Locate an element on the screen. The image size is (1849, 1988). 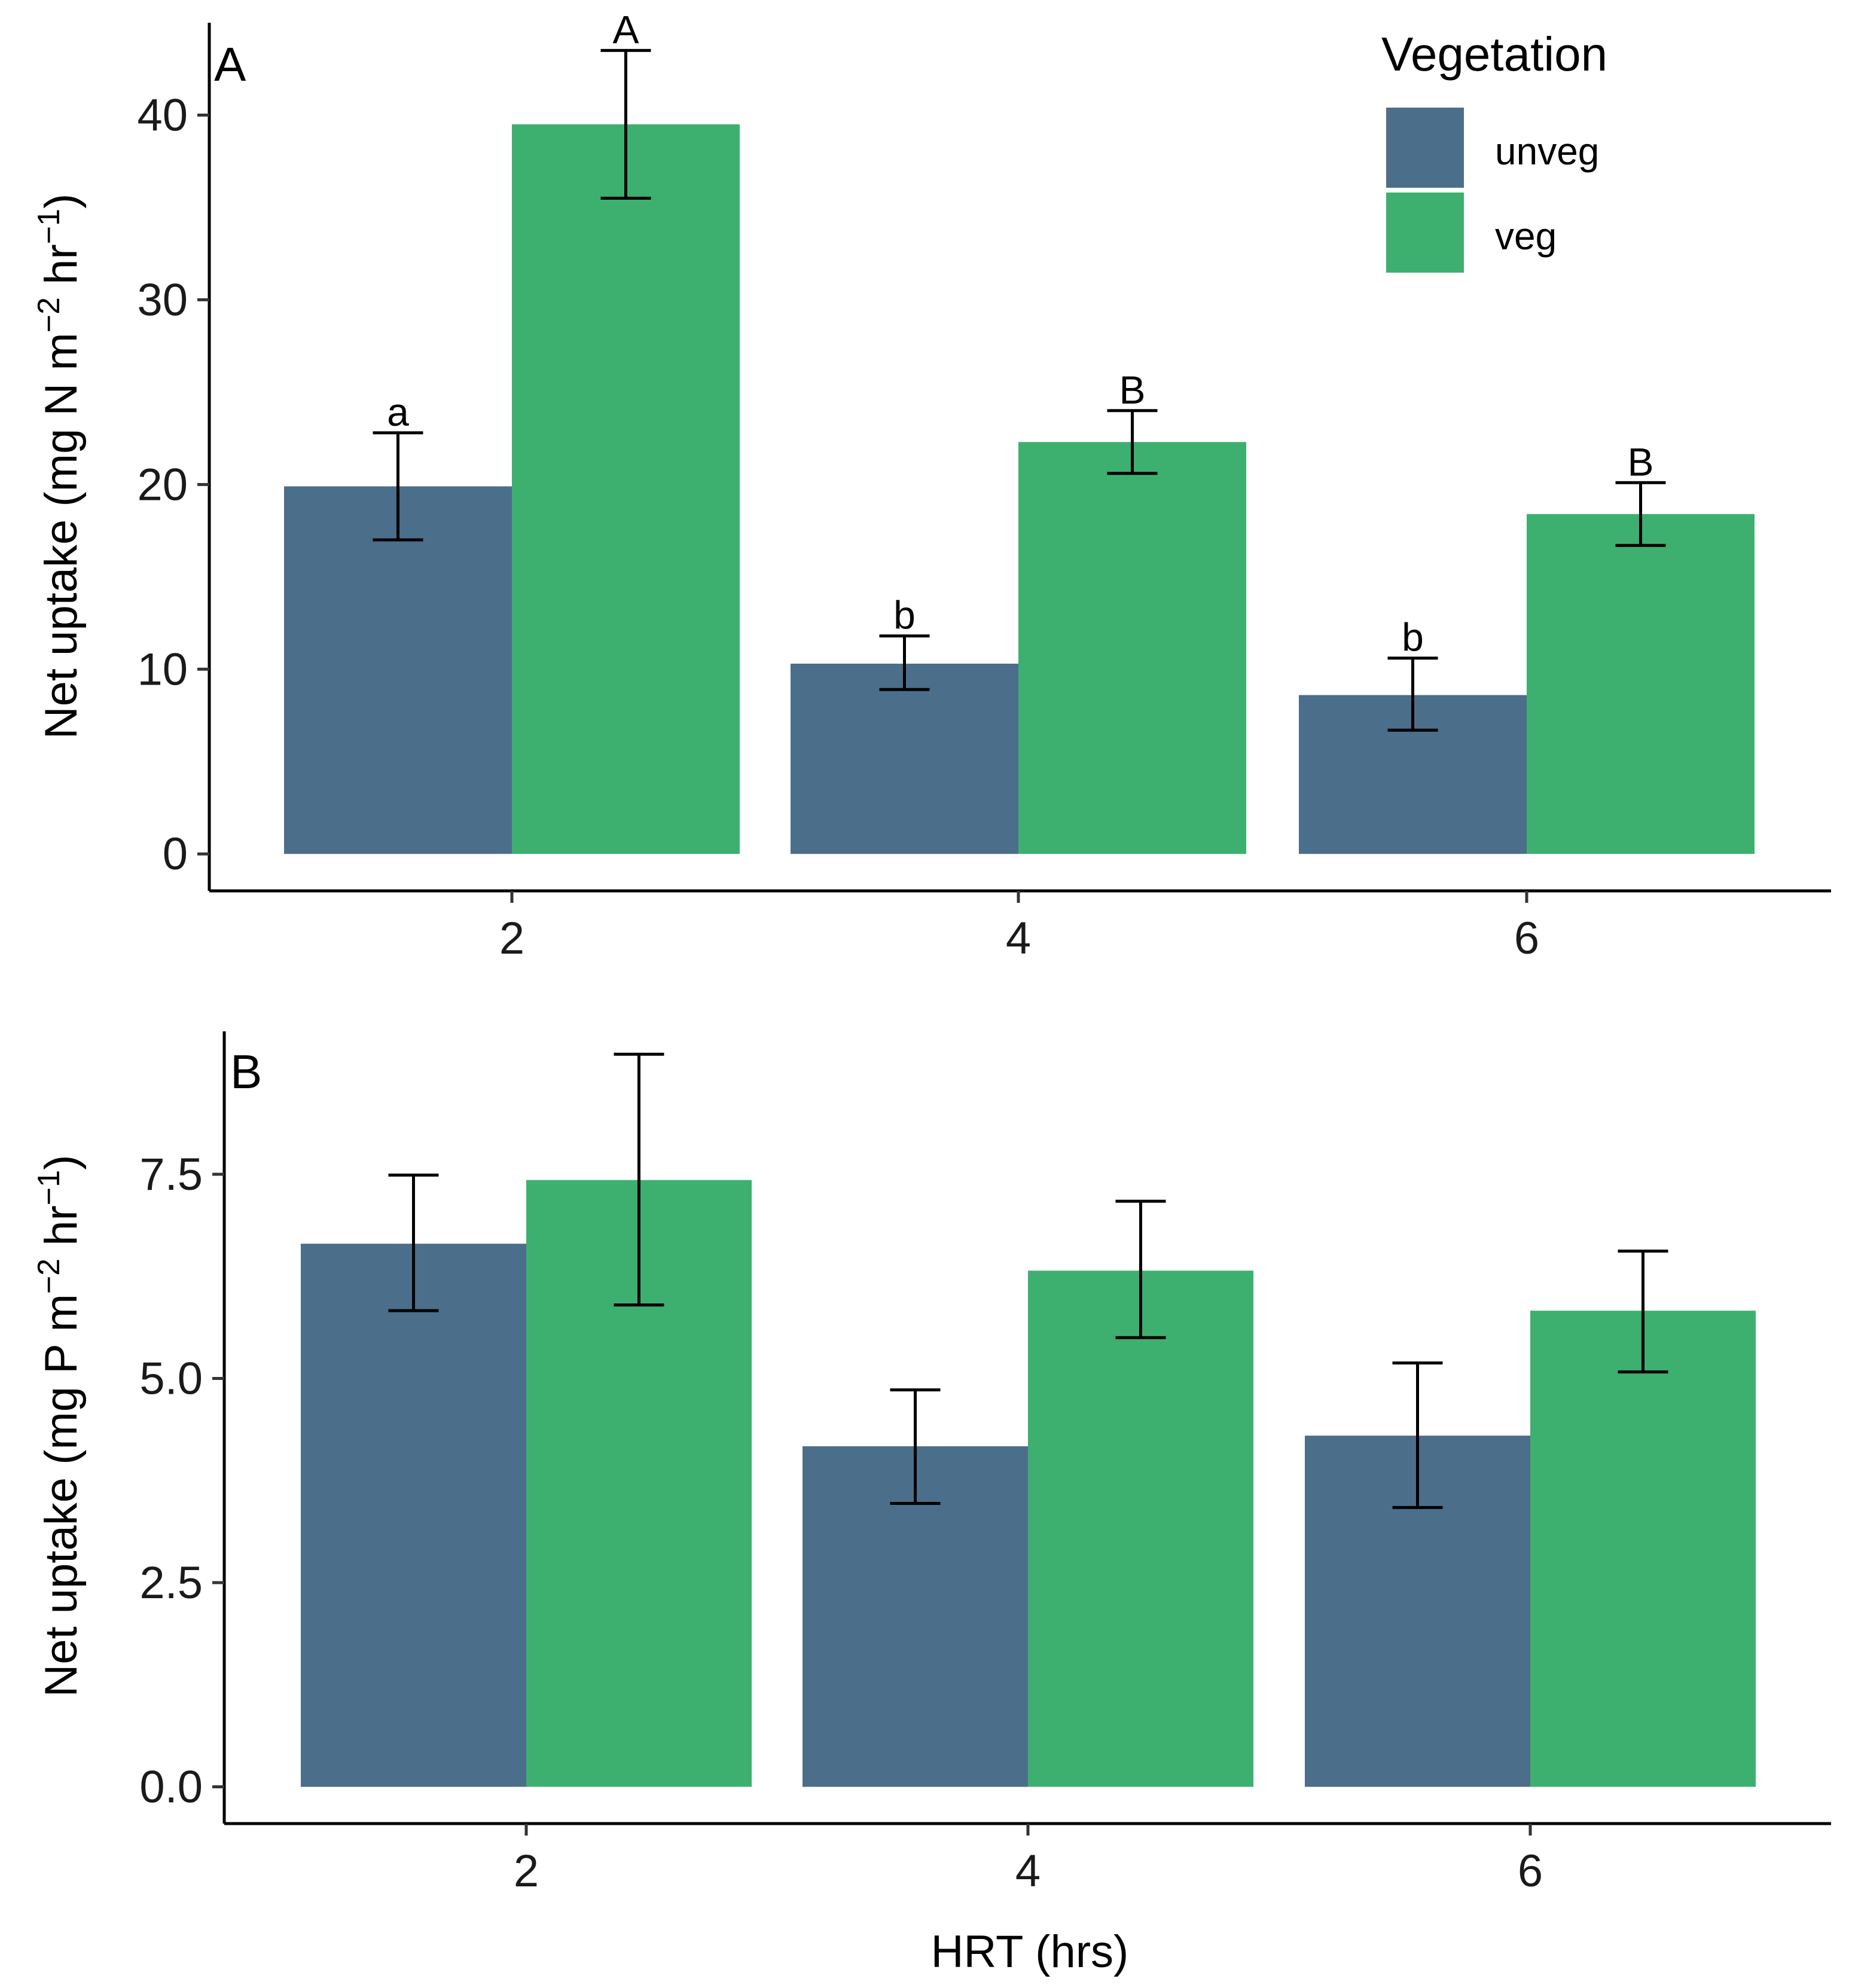
significance-label-veg-hrt-2: A is located at coordinates (625, 29).